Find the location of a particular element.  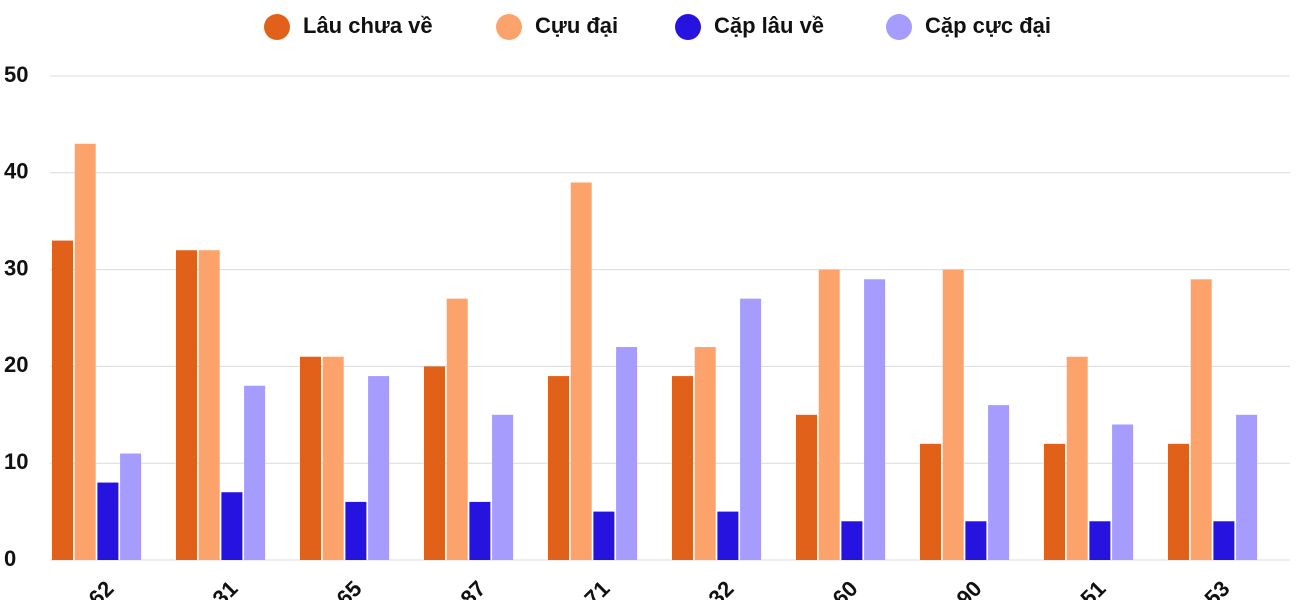

x-tick-label: 90 is located at coordinates (969, 588).